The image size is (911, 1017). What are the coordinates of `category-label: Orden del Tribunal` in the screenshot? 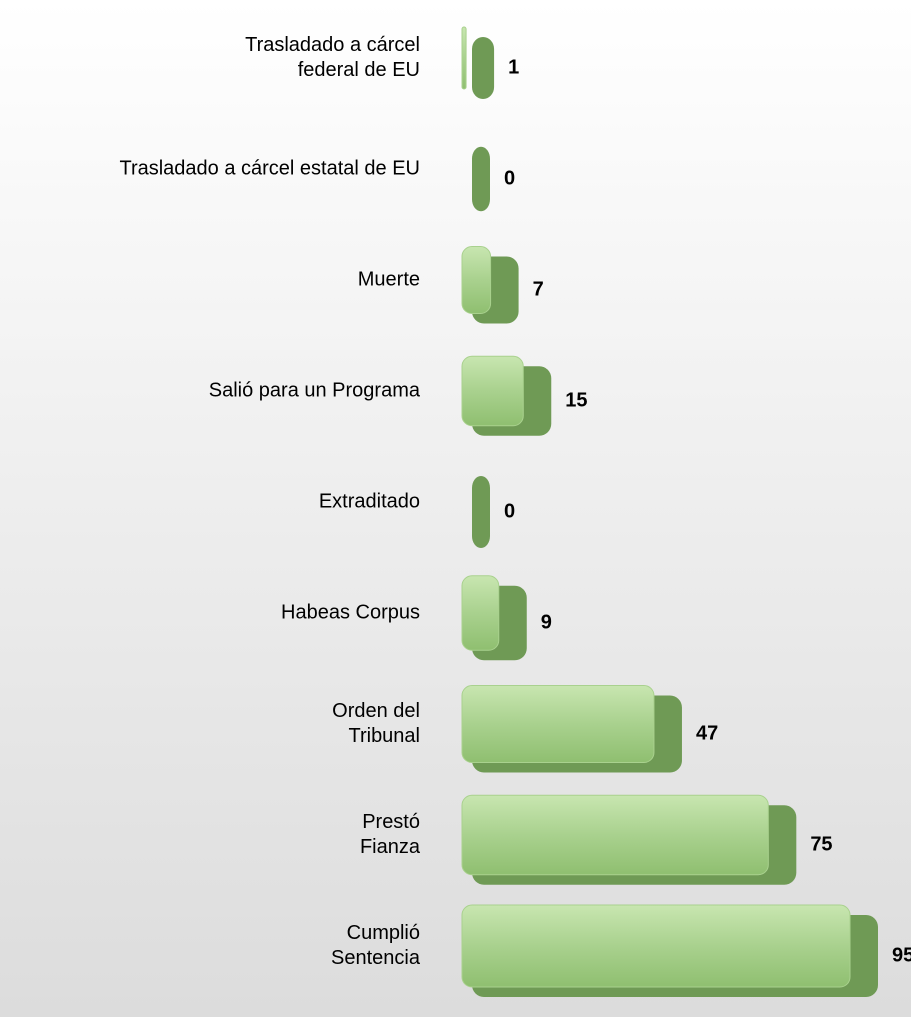 It's located at (376, 723).